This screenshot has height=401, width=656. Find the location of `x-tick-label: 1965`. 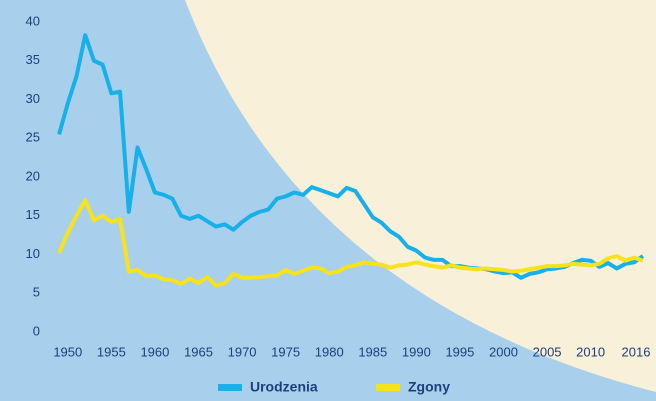

x-tick-label: 1965 is located at coordinates (198, 351).